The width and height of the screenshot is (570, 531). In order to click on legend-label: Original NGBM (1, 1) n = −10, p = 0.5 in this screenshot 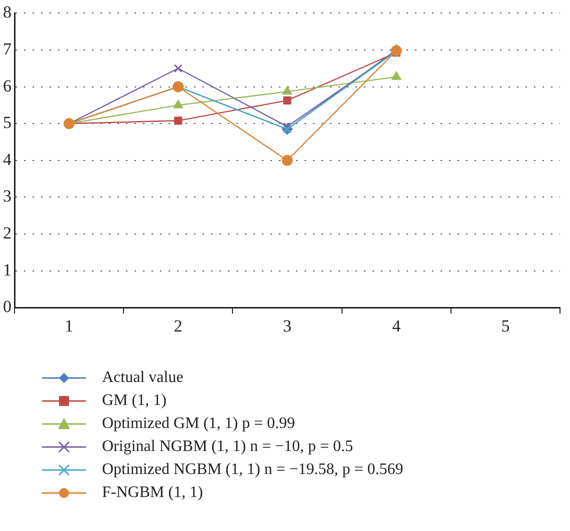, I will do `click(228, 447)`.